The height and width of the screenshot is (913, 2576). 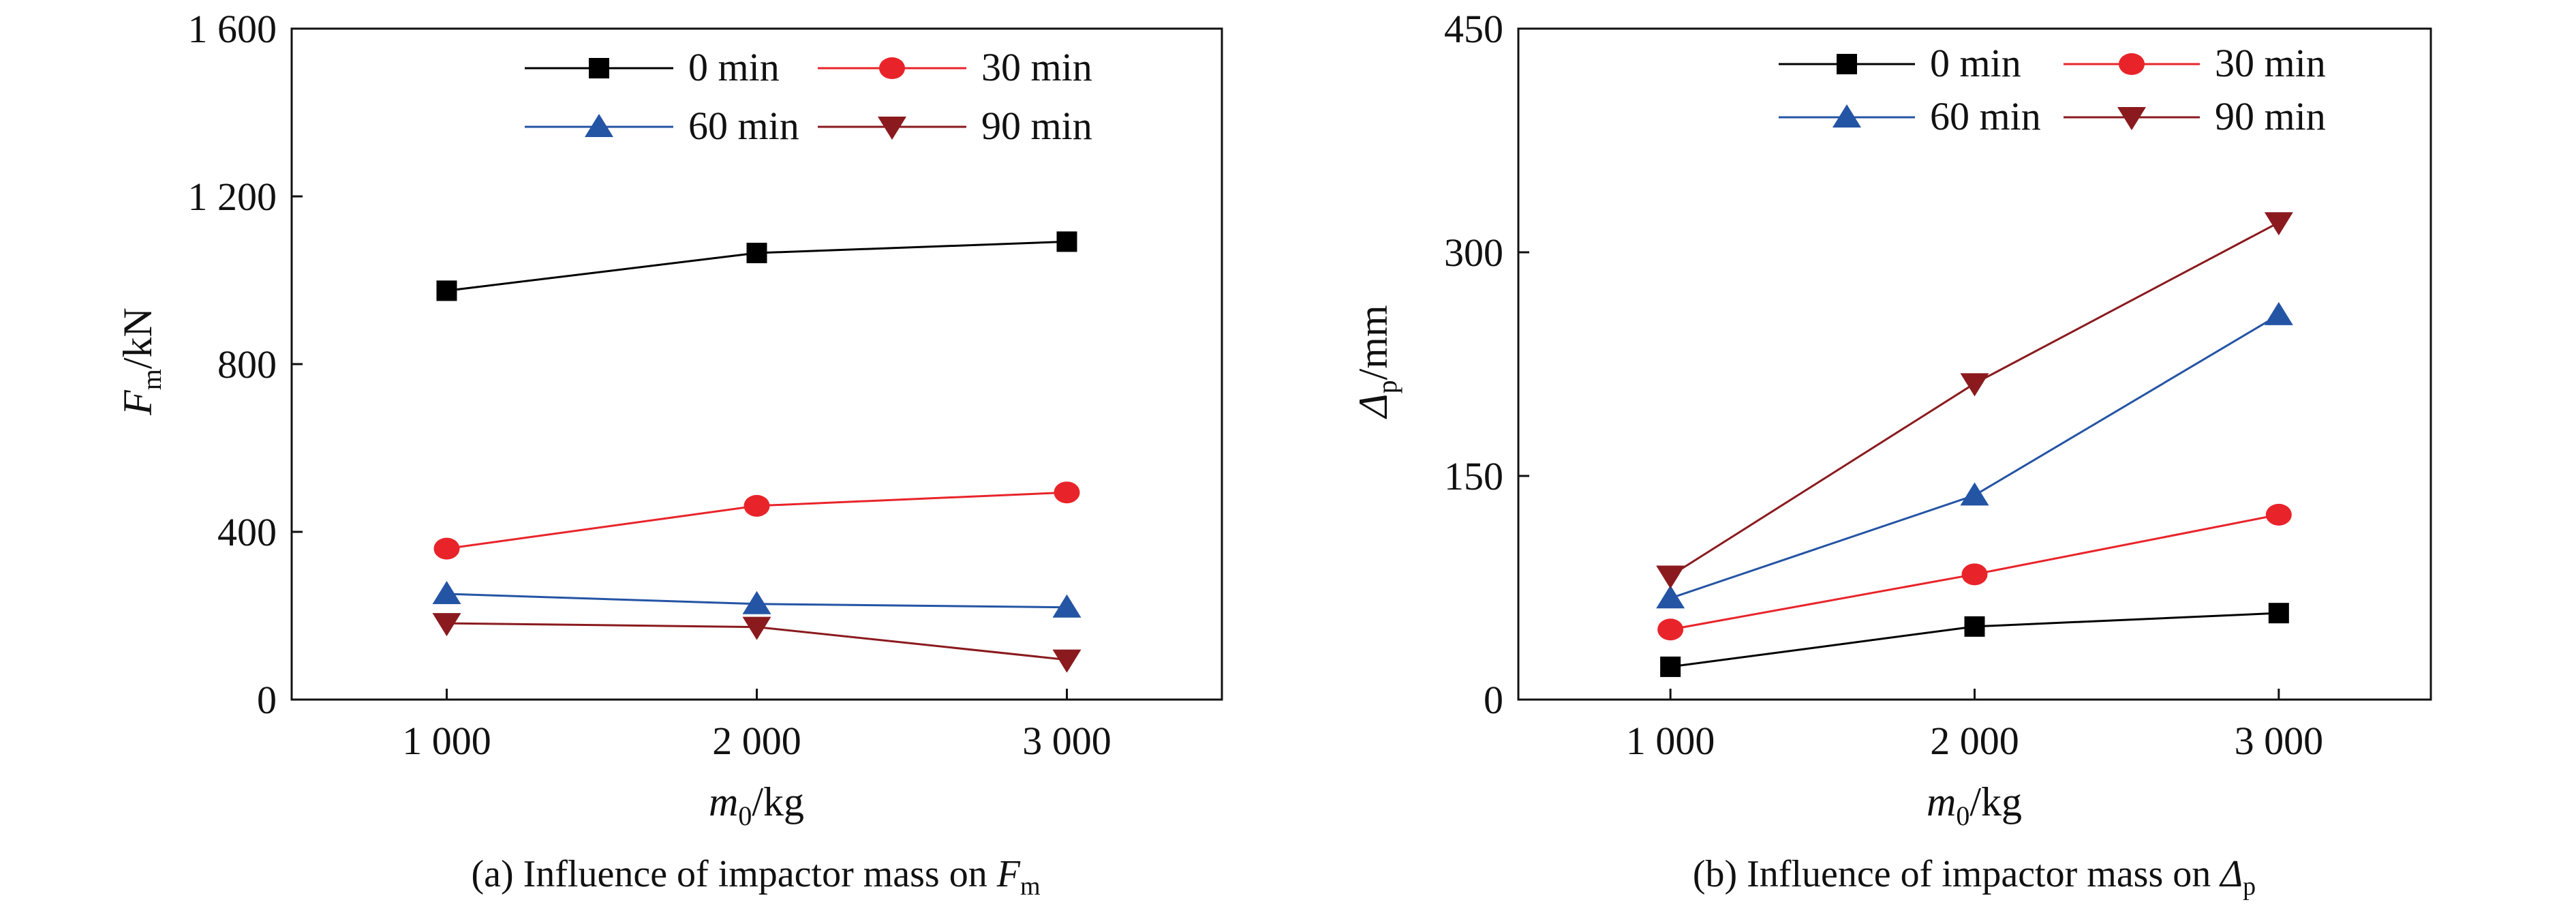 I want to click on caption-symbol: F, so click(x=1009, y=874).